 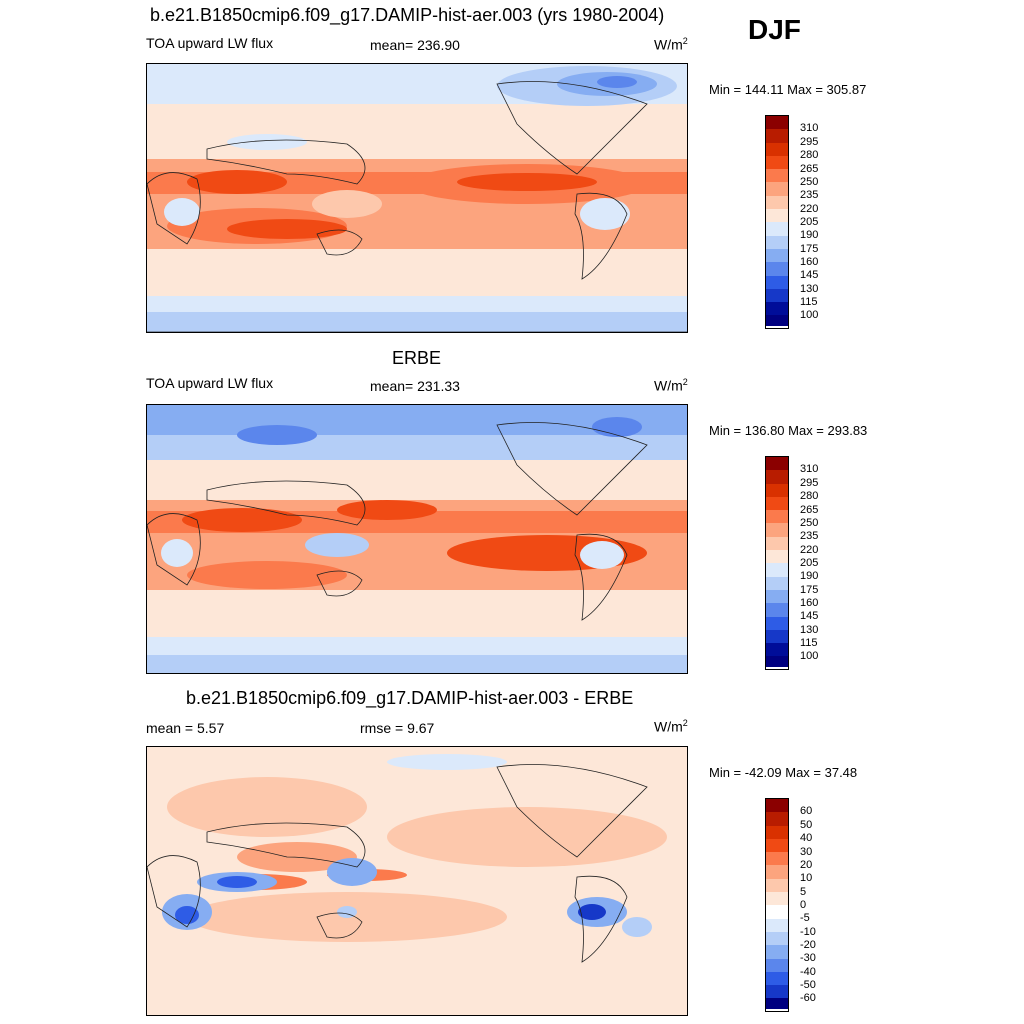 I want to click on colorbar-tick: -60, so click(x=808, y=998).